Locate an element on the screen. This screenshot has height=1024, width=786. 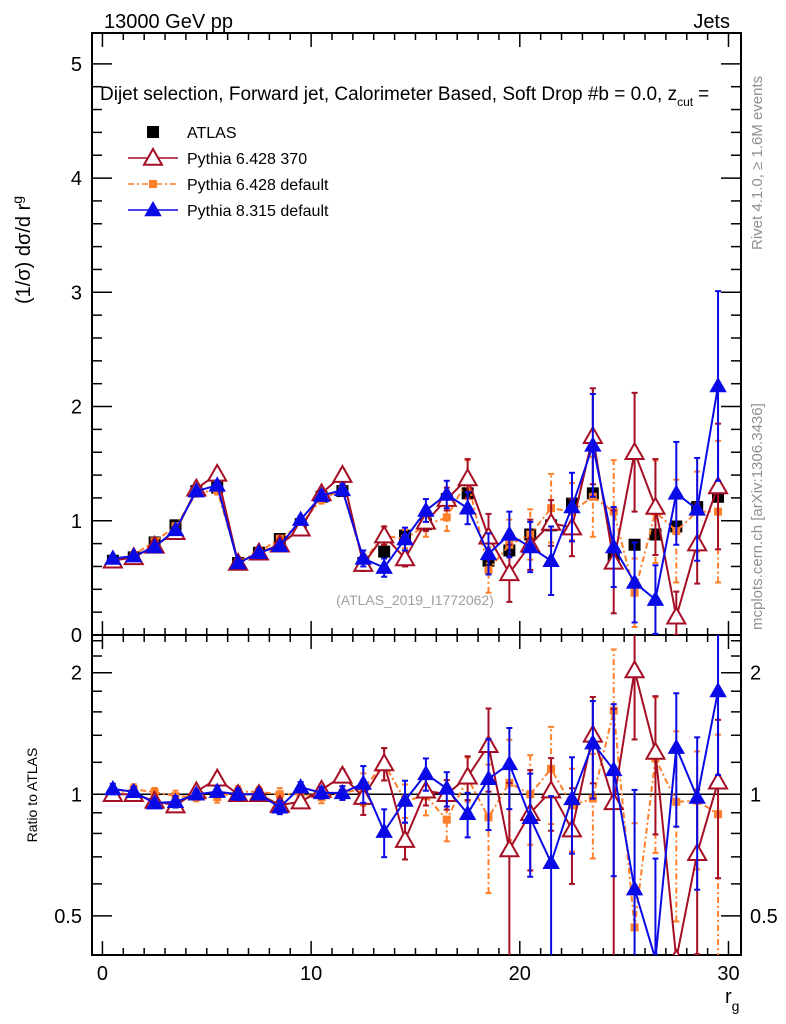
header-right: Jets is located at coordinates (711, 22).